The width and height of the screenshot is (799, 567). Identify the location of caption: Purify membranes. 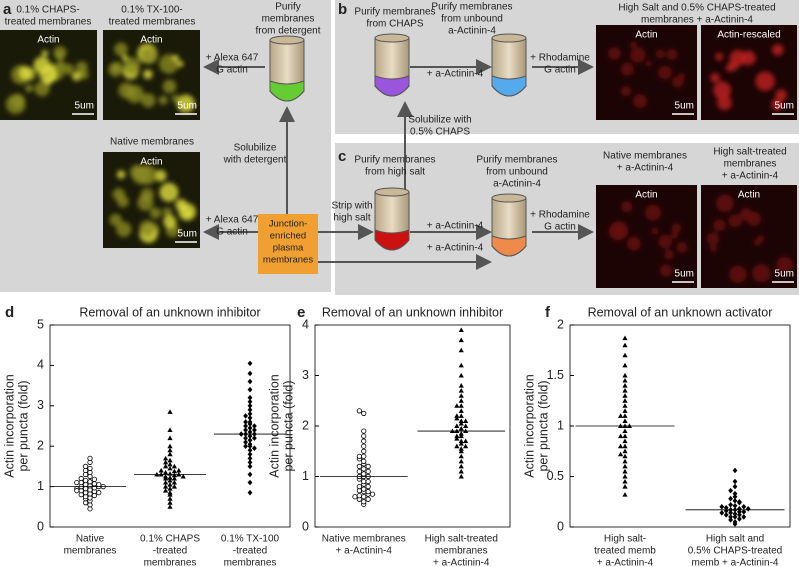
(394, 12).